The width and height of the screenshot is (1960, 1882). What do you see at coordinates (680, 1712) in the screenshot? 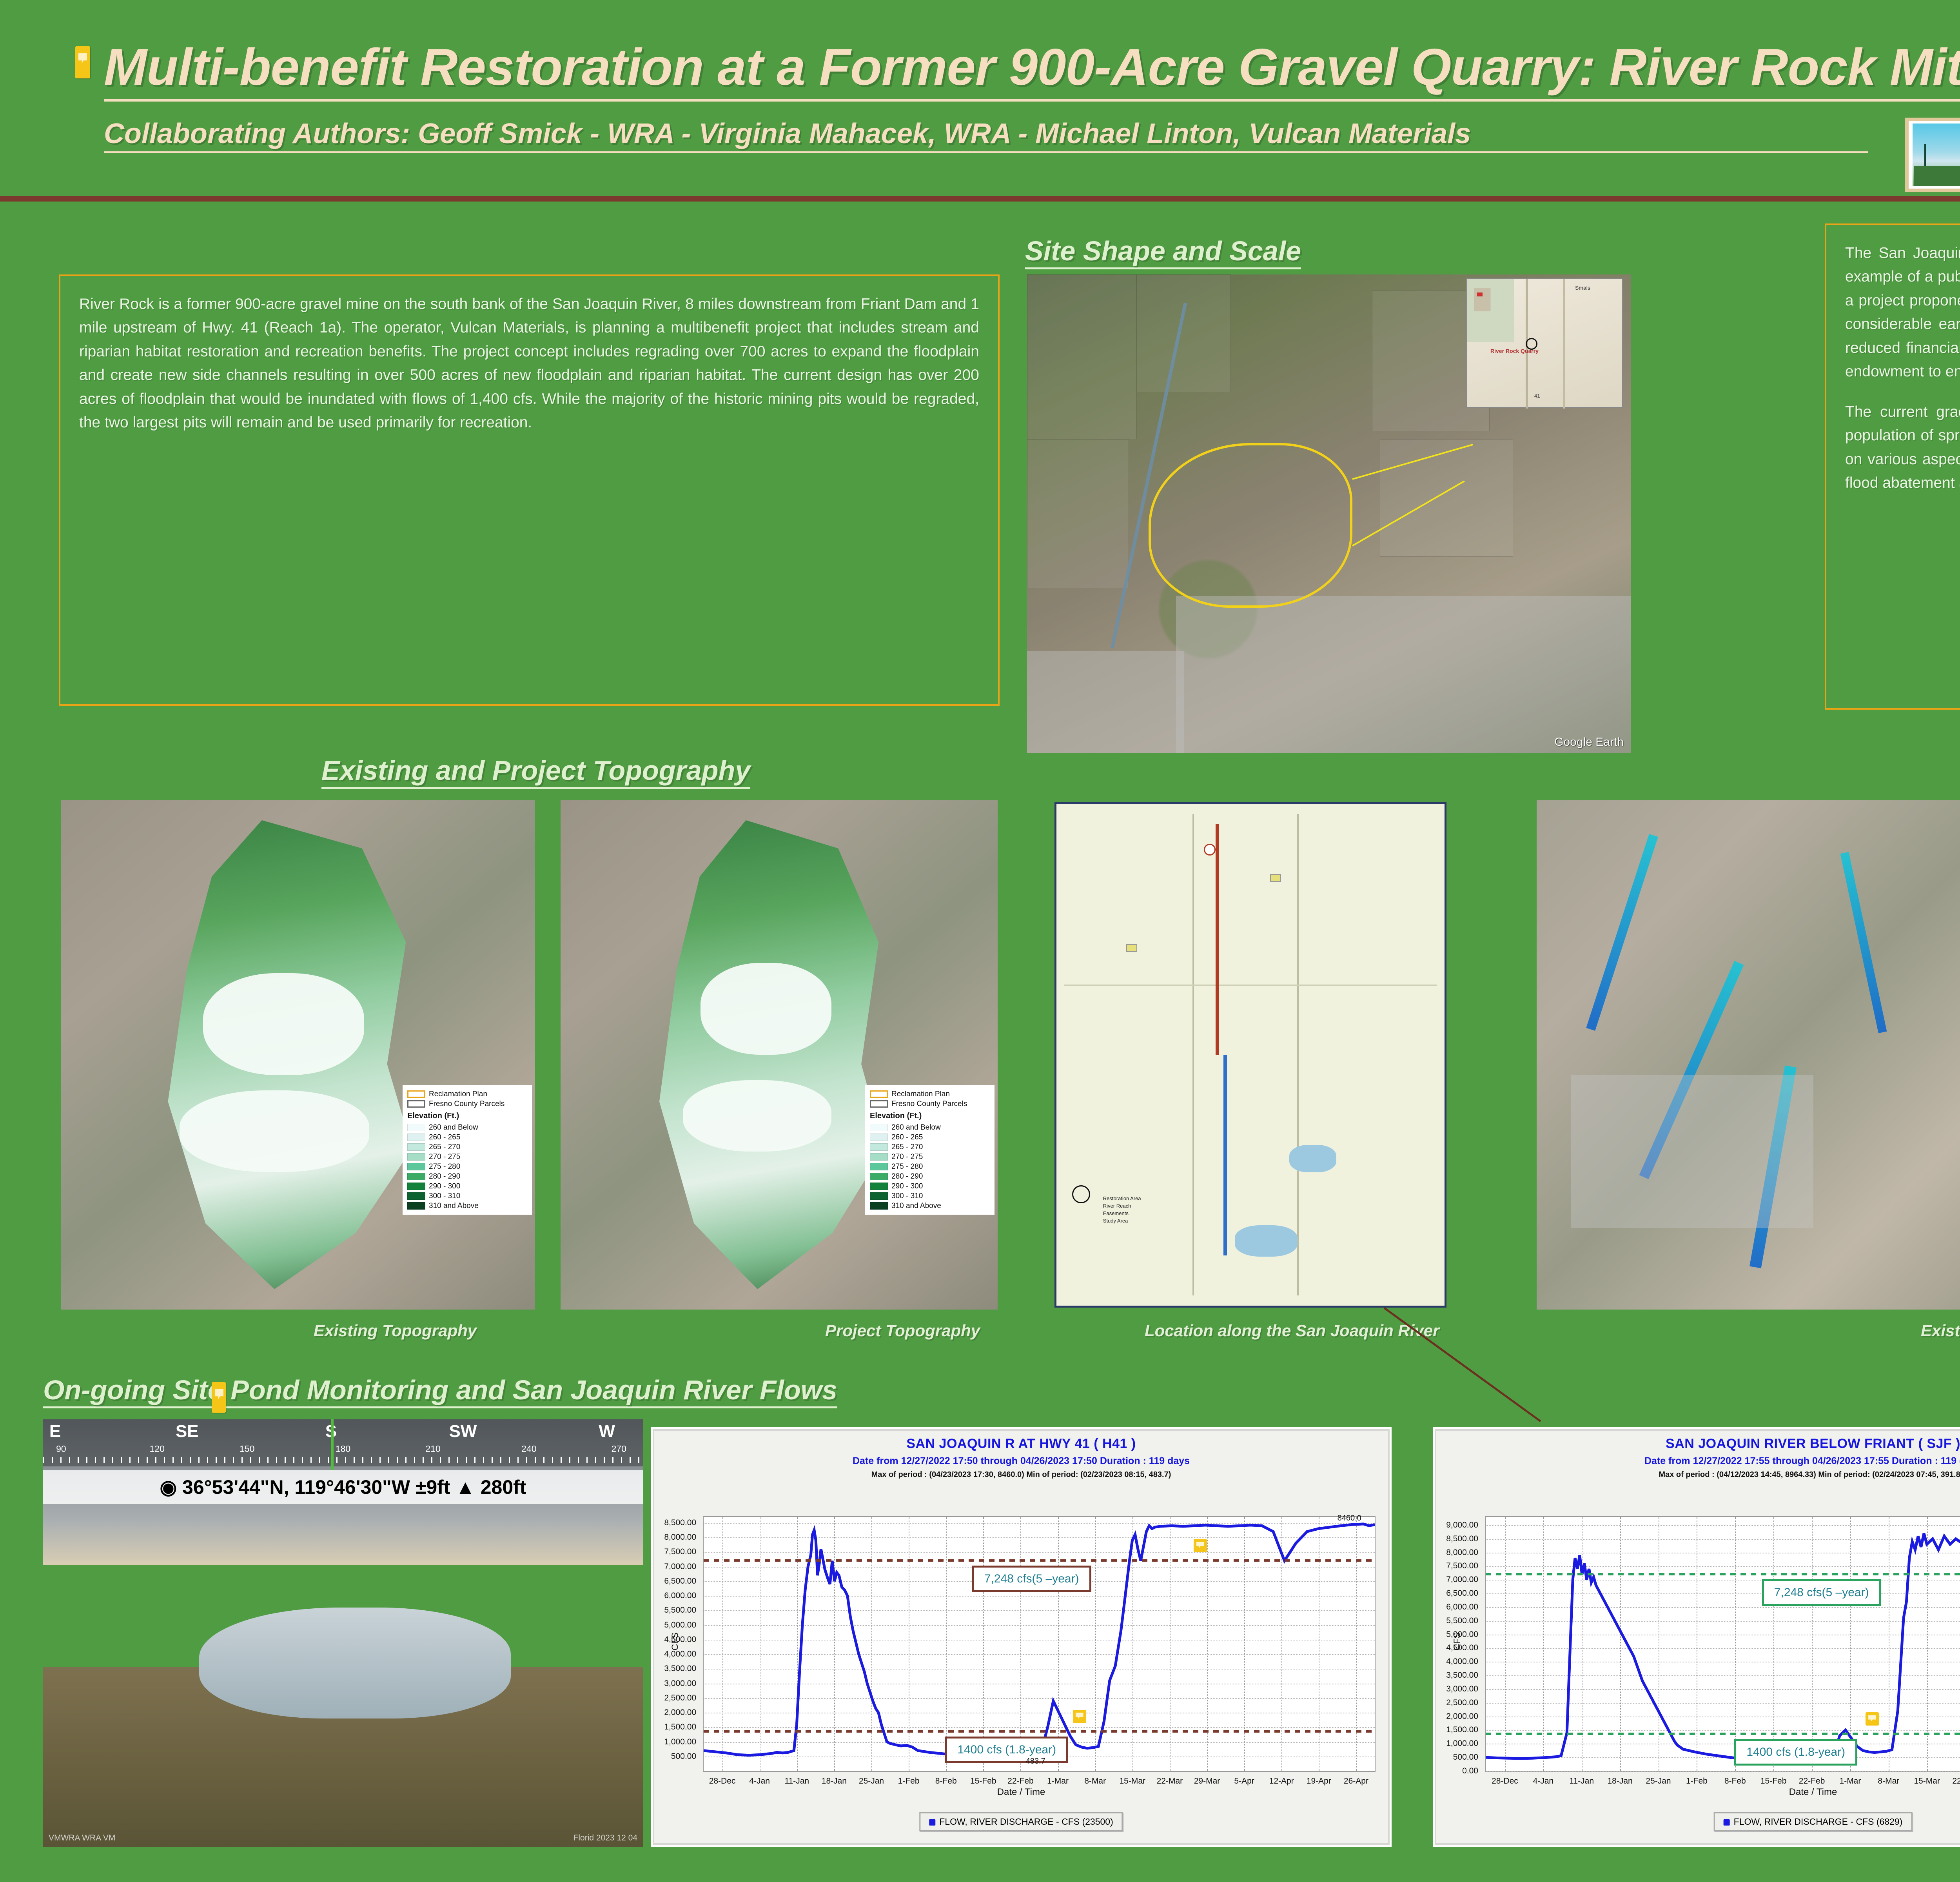
I see `y-axis-tick-label: 2,000.00` at bounding box center [680, 1712].